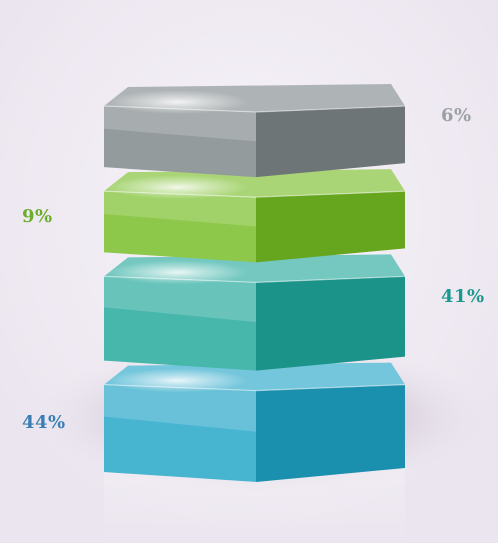  I want to click on value-label-6: 6%, so click(456, 115).